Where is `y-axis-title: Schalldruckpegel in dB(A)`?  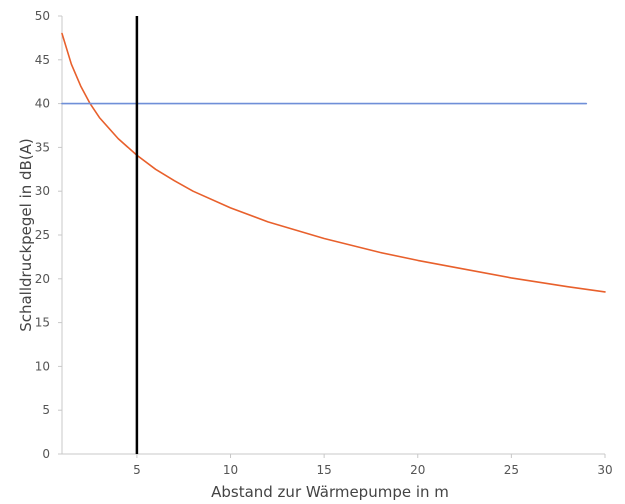
y-axis-title: Schalldruckpegel in dB(A) is located at coordinates (26, 235).